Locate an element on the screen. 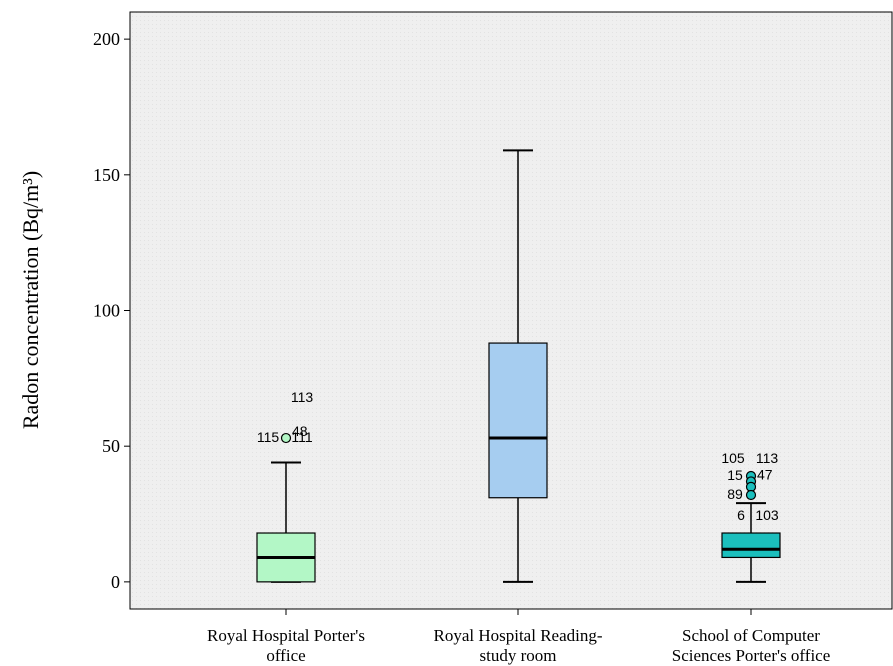 The image size is (893, 666). outlier-label: 47 is located at coordinates (765, 474).